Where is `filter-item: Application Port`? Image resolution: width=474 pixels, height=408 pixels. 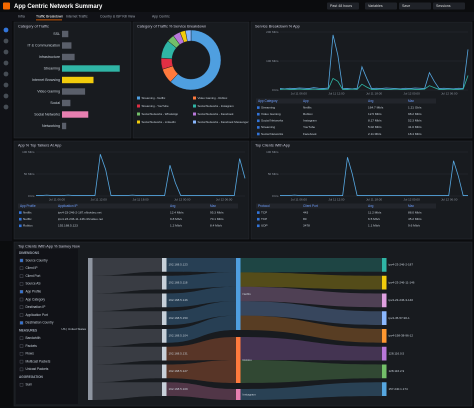 filter-item: Application Port is located at coordinates (37, 315).